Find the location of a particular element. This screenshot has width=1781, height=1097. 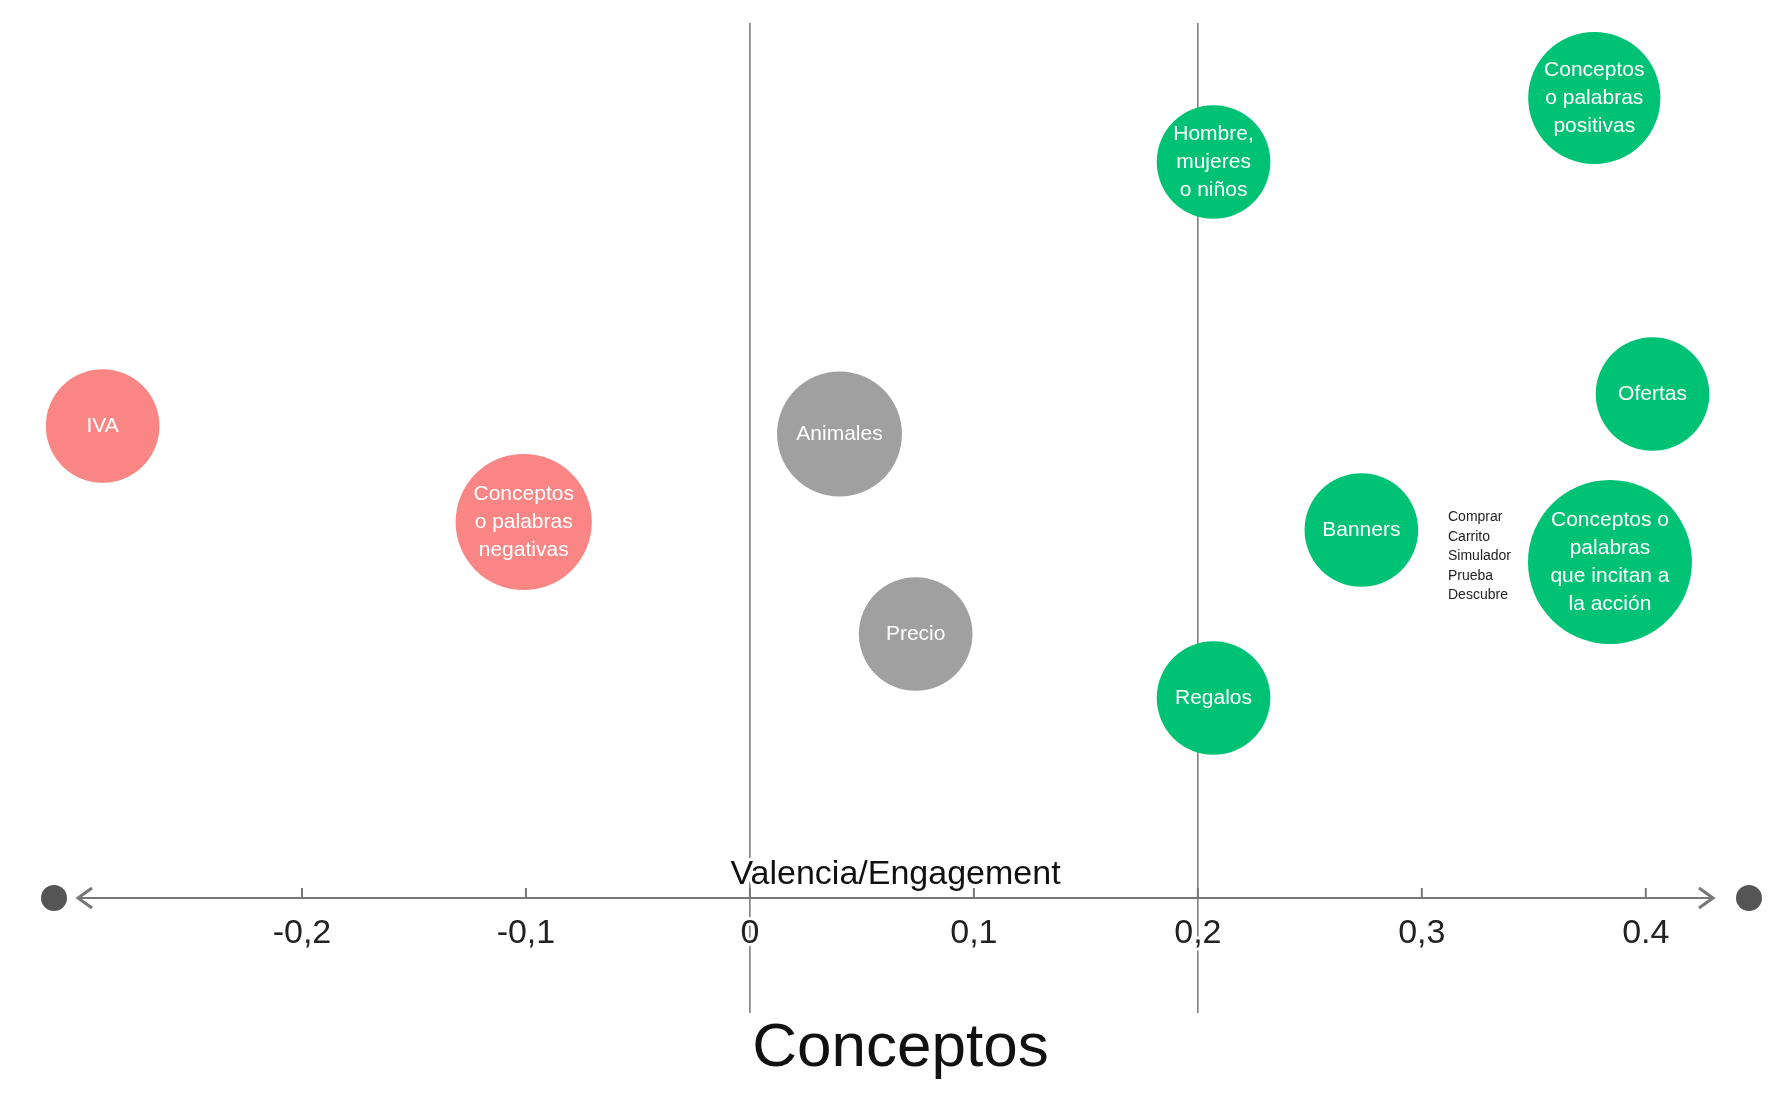

x-tick-label: -0,2 is located at coordinates (302, 931).